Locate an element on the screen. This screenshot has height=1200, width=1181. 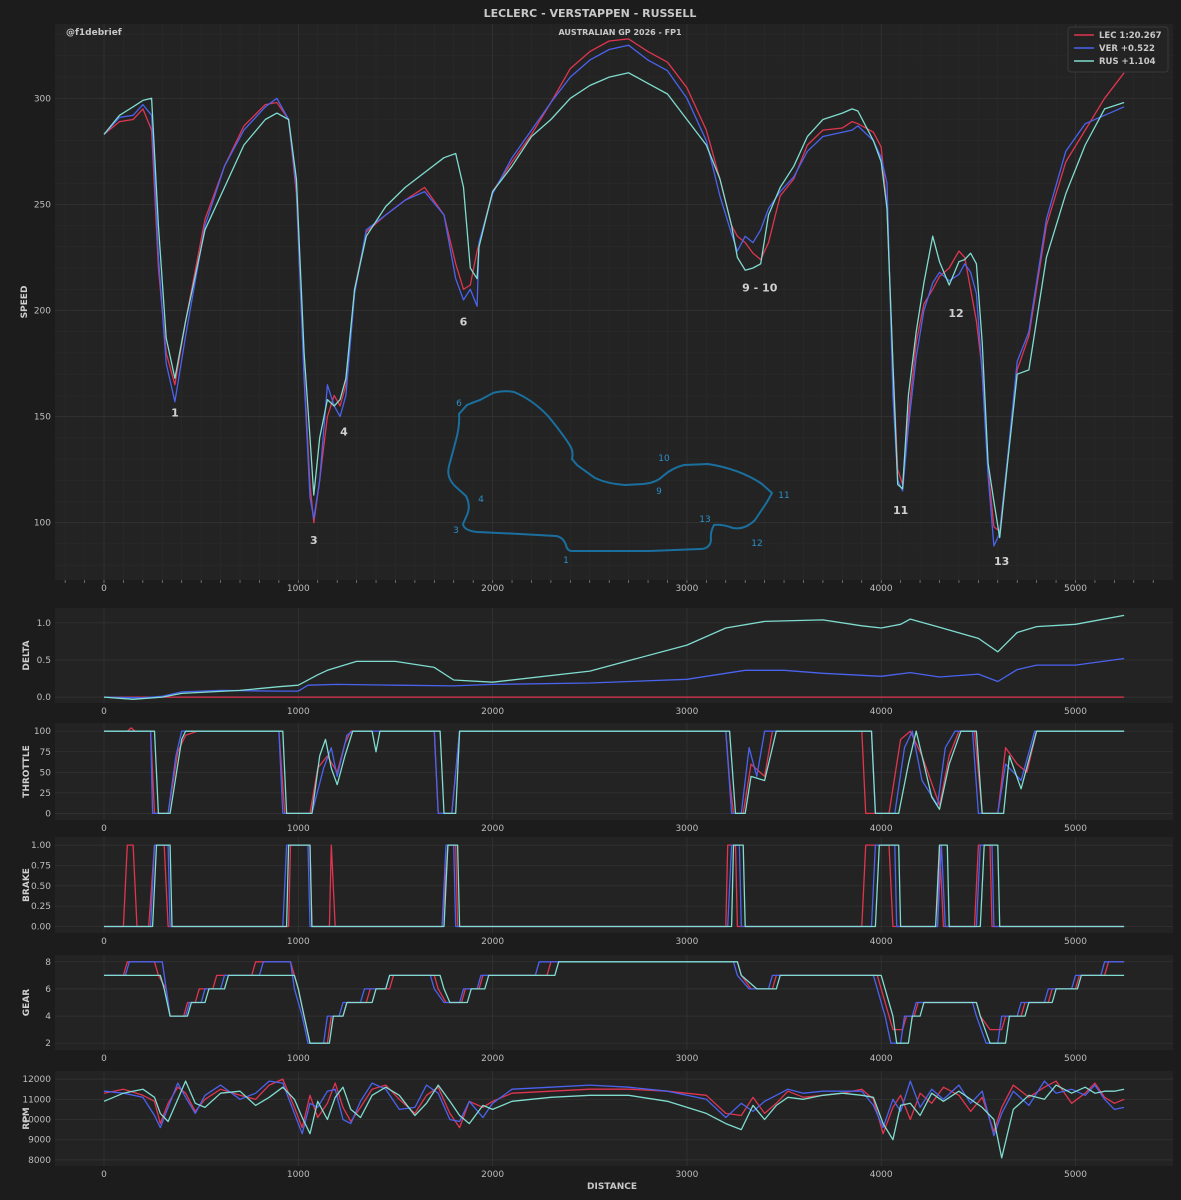
y-tick-label: 8000 is located at coordinates (39, 1161).